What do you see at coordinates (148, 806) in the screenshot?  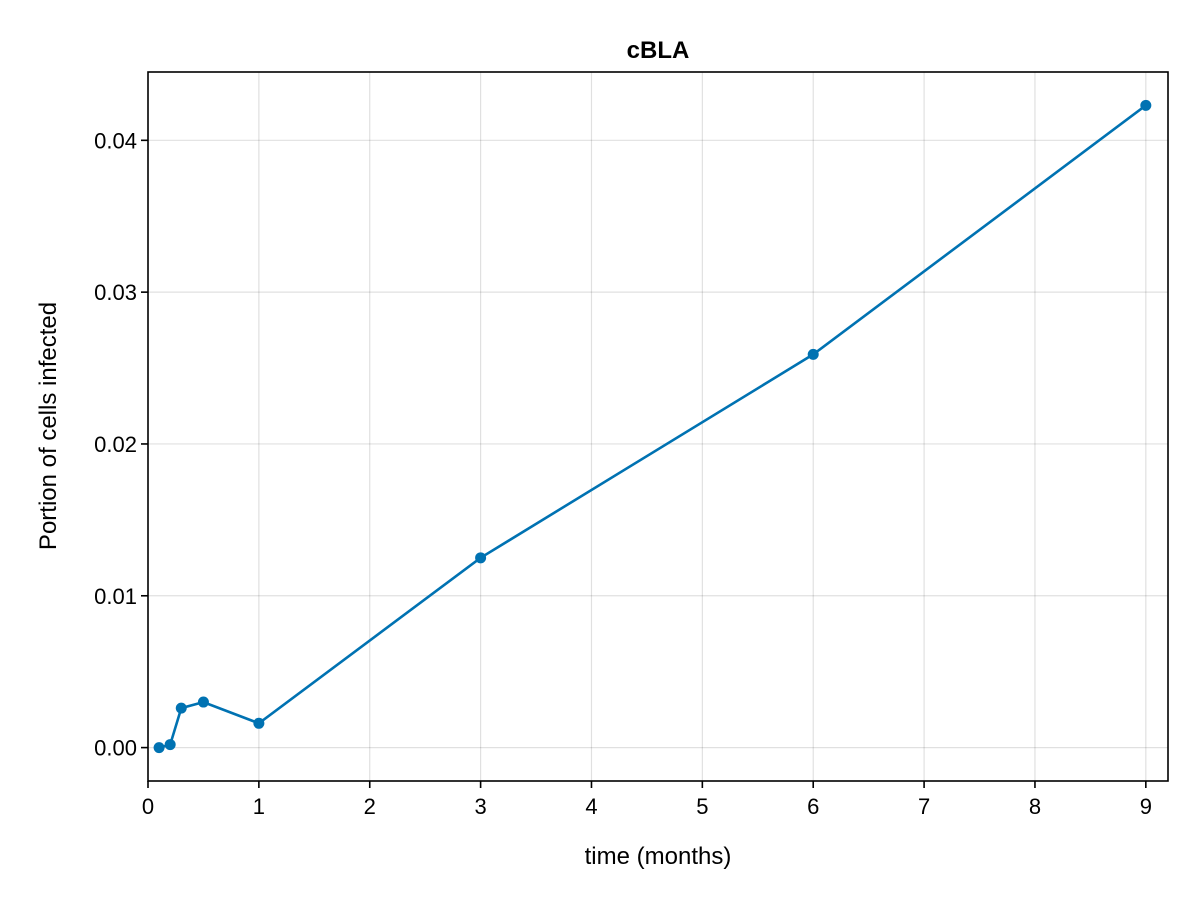 I see `x-tick-label: 0` at bounding box center [148, 806].